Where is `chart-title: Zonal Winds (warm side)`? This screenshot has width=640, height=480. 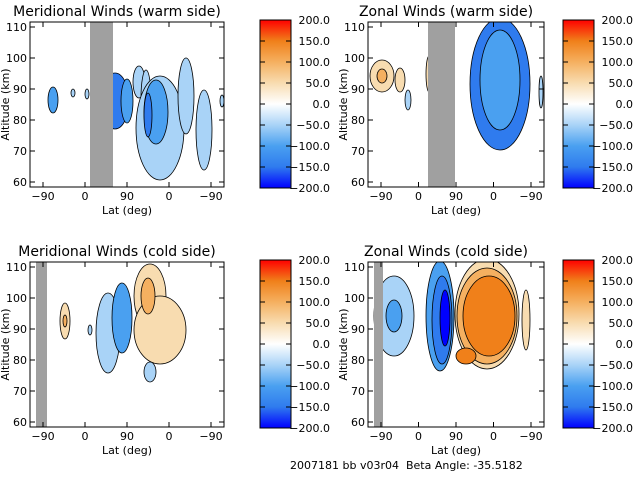 chart-title: Zonal Winds (warm side) is located at coordinates (446, 12).